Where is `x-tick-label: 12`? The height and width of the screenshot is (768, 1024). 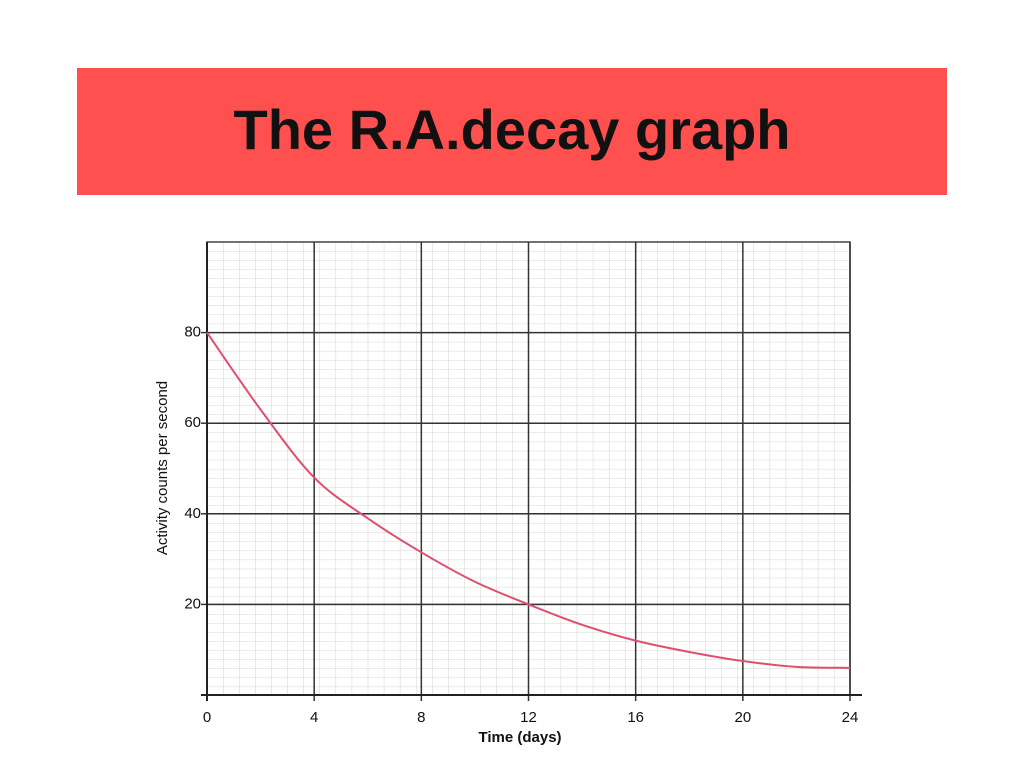 x-tick-label: 12 is located at coordinates (528, 717).